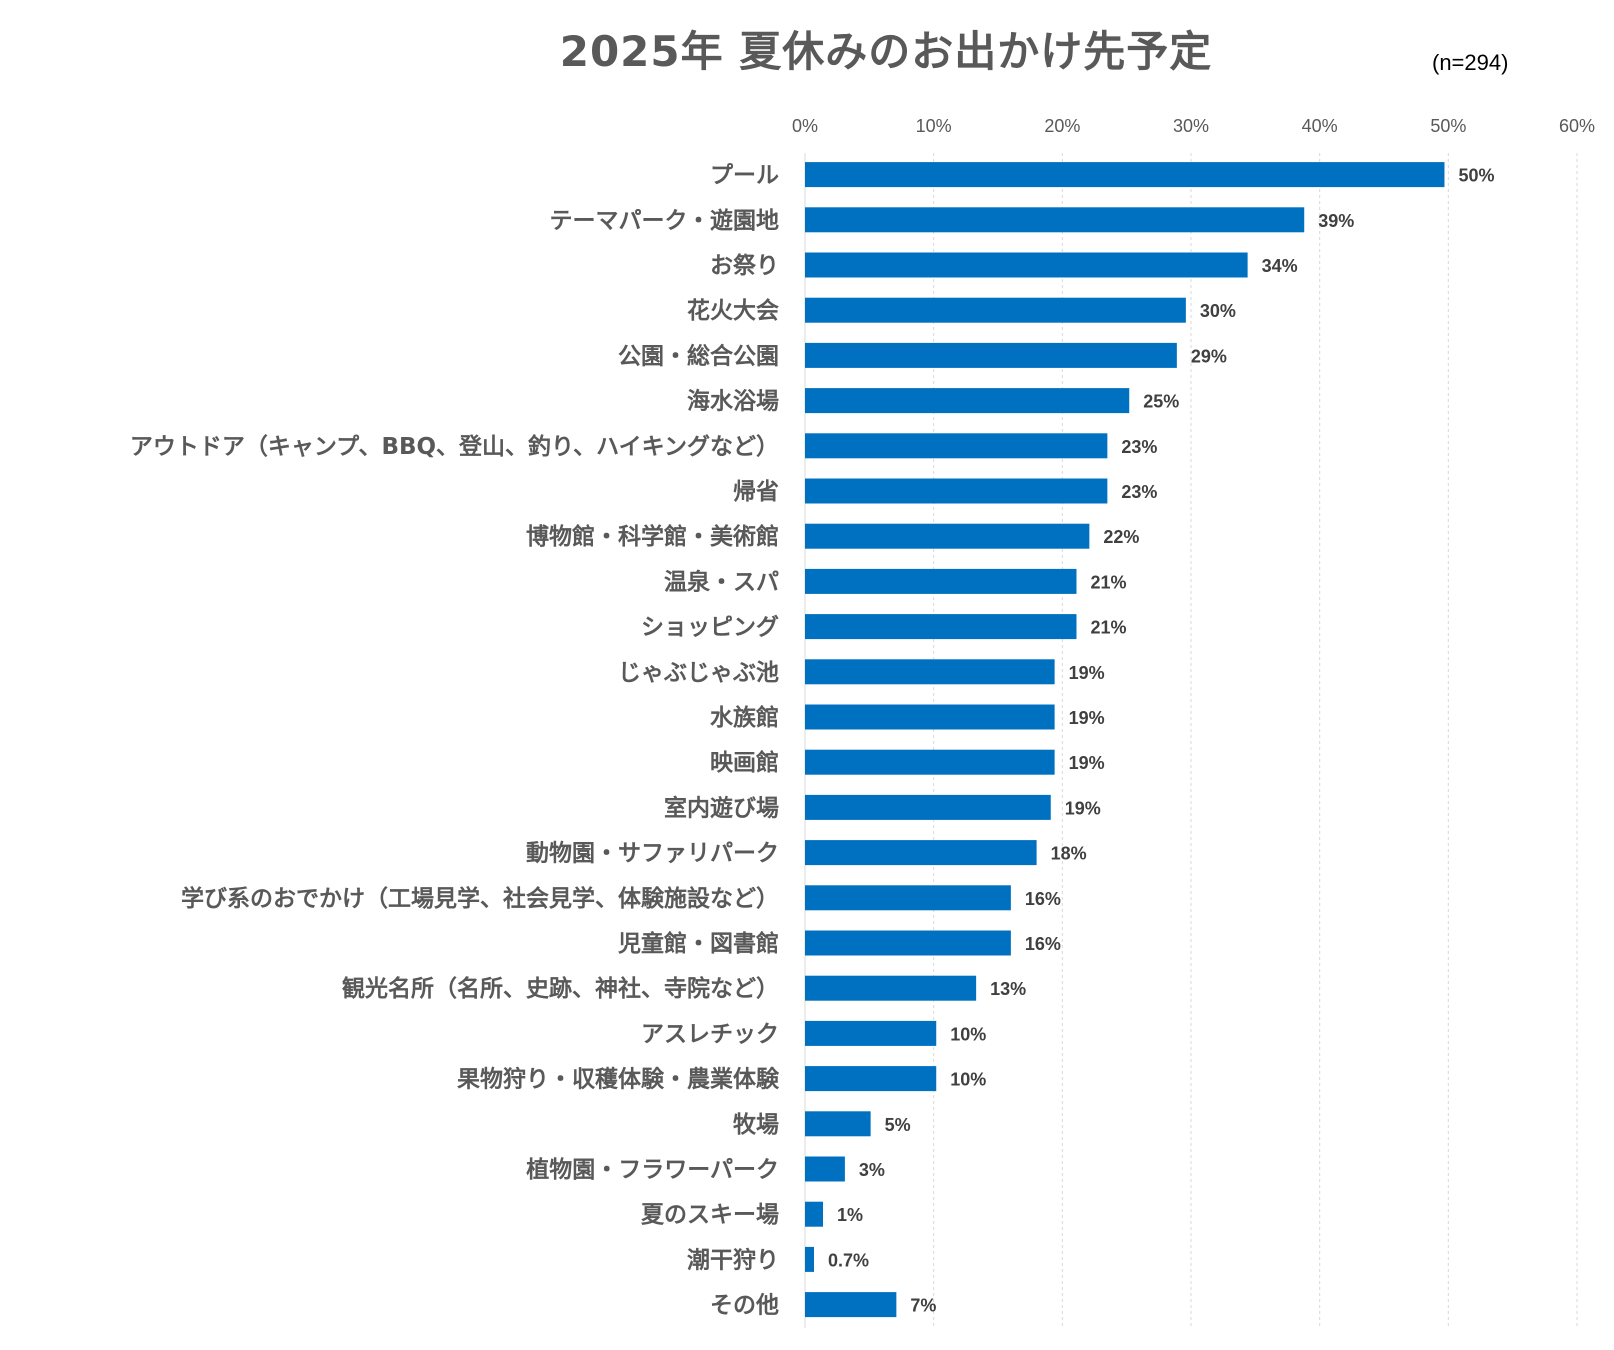  I want to click on data-label: 25%, so click(1161, 402).